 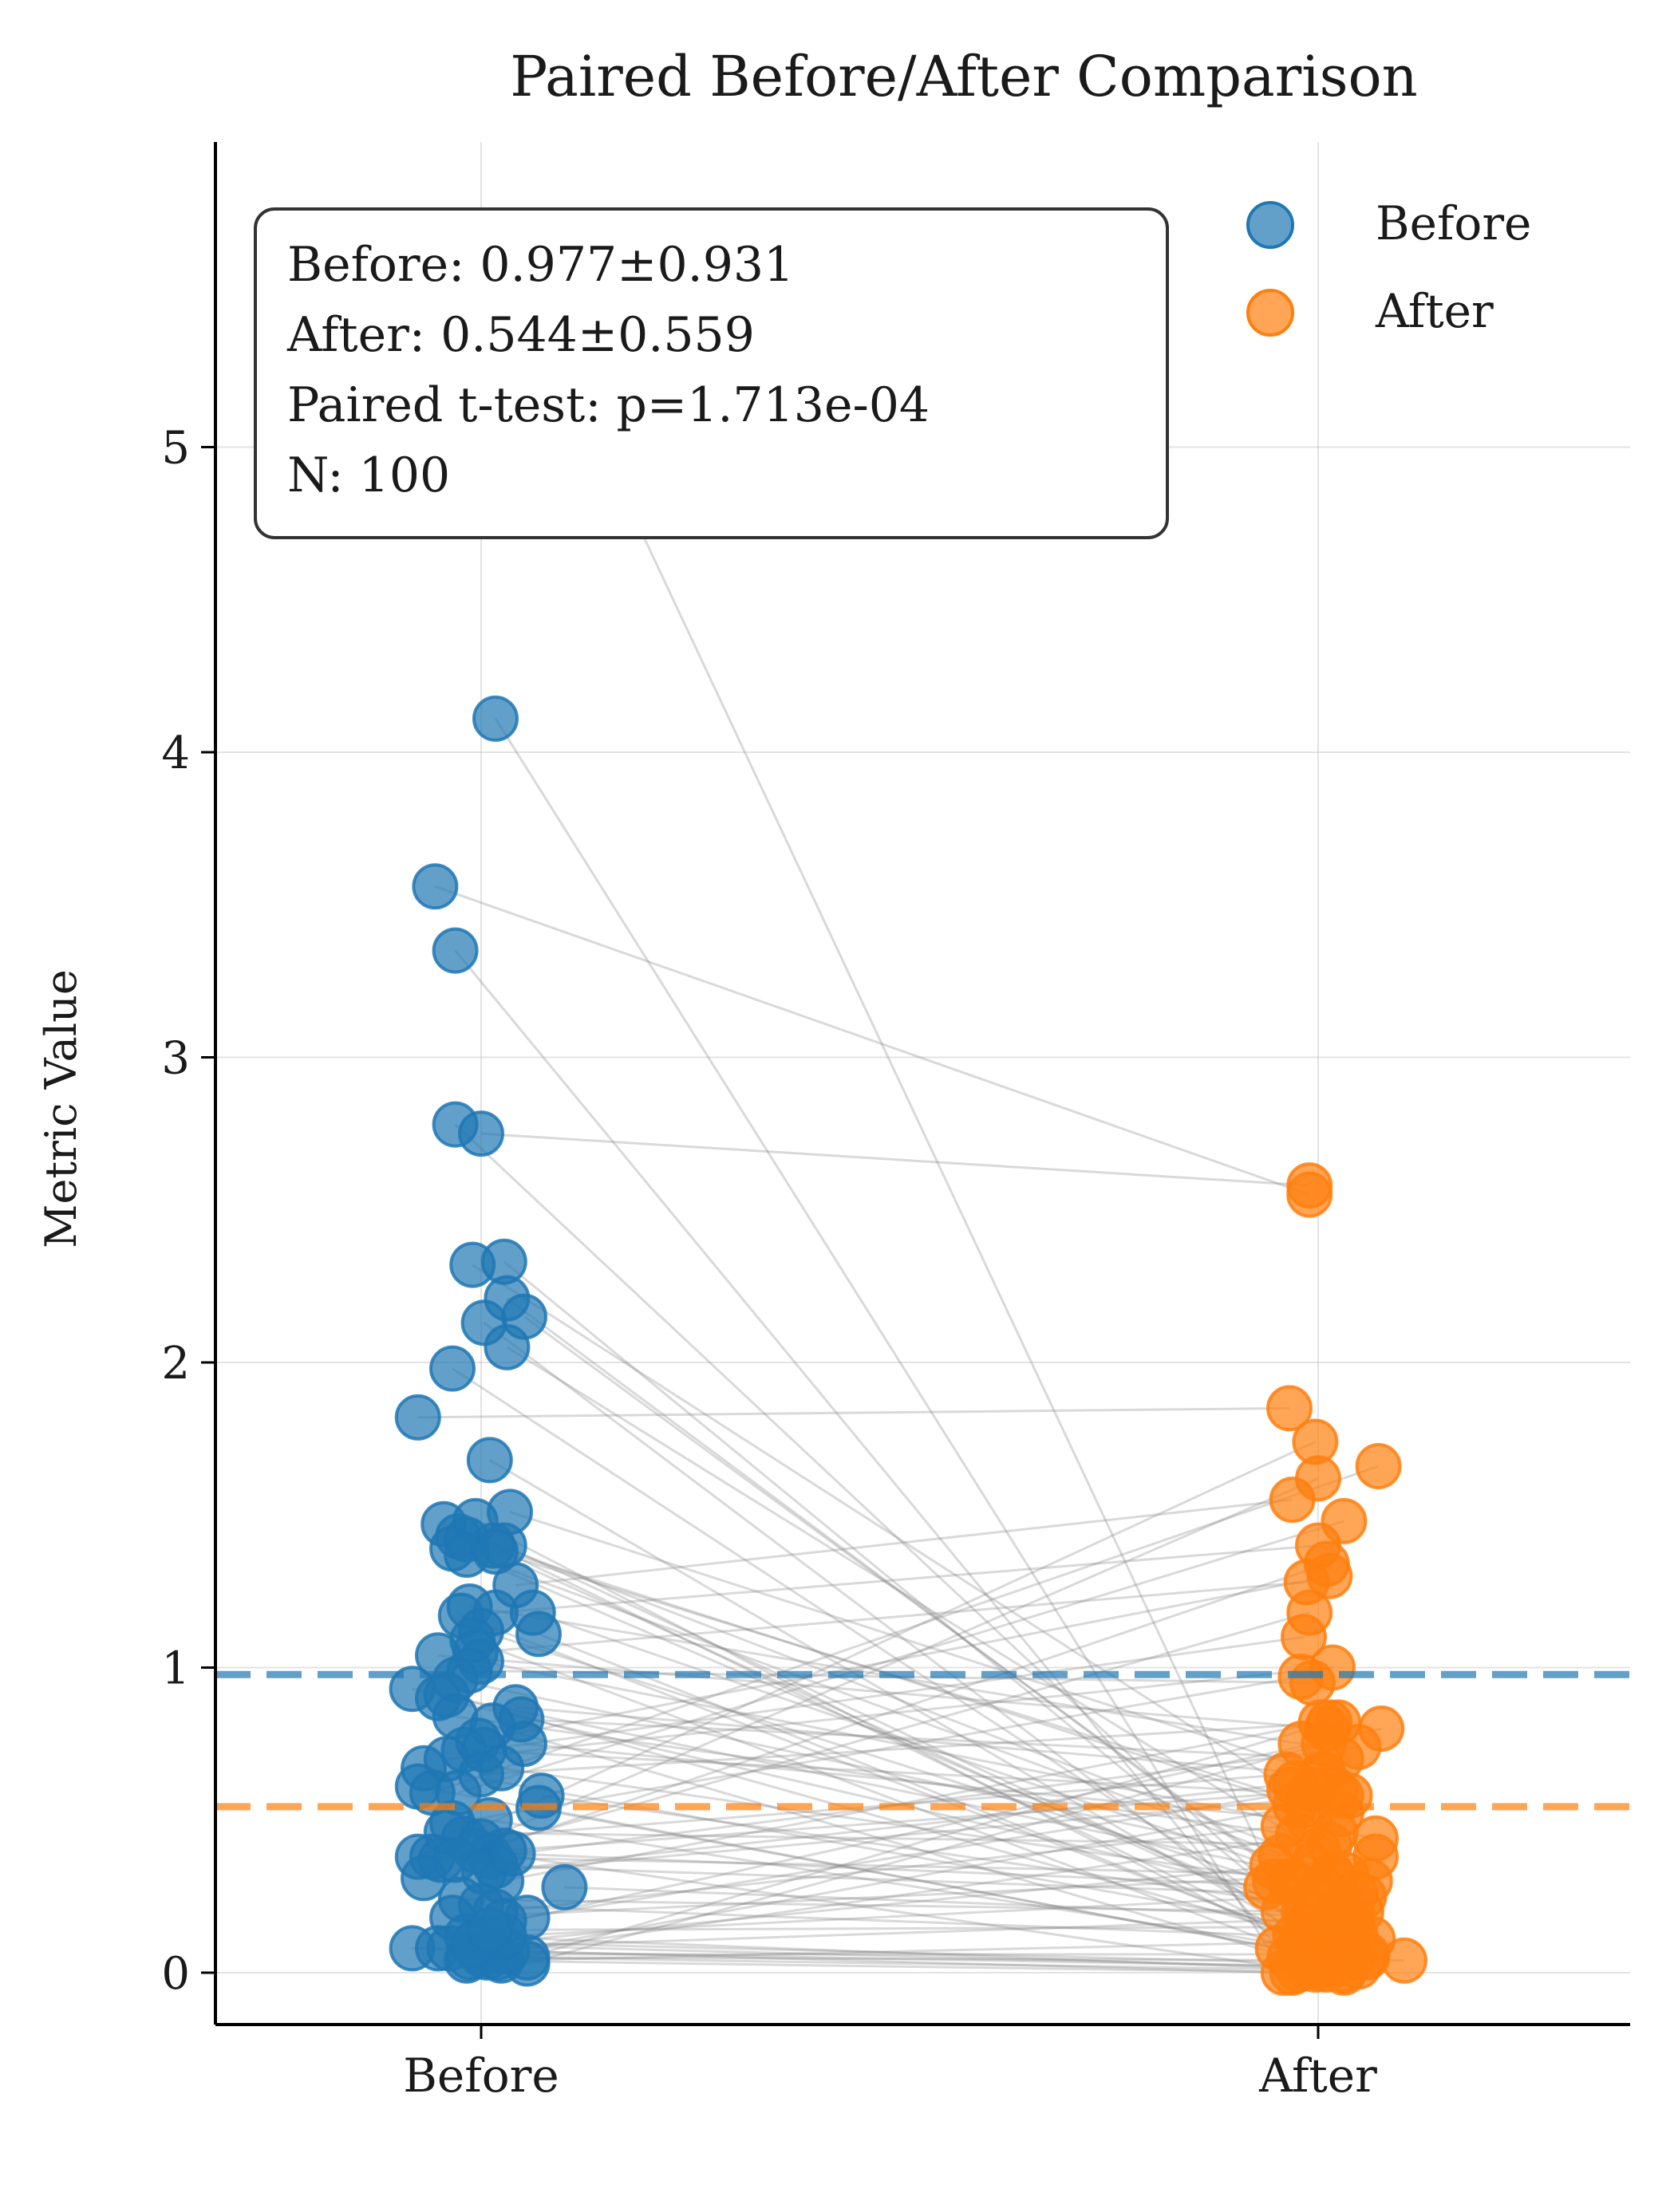 What do you see at coordinates (1454, 223) in the screenshot?
I see `legend-label-before: Before` at bounding box center [1454, 223].